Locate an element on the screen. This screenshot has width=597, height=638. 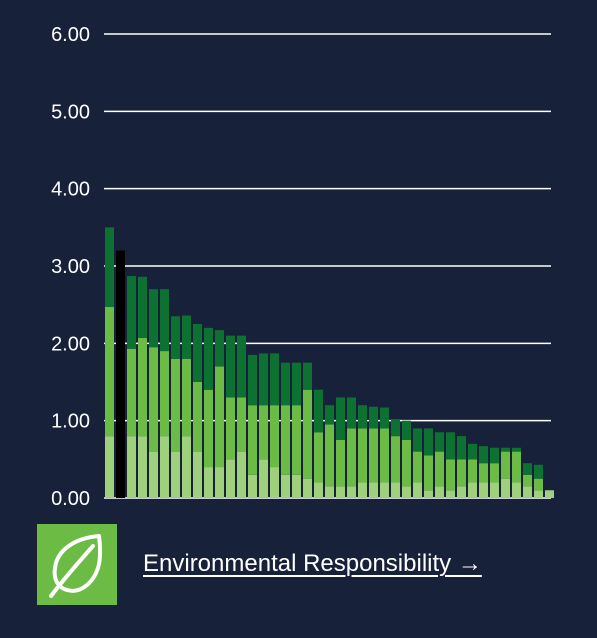
y-tick-label: 1.00 is located at coordinates (70, 422).